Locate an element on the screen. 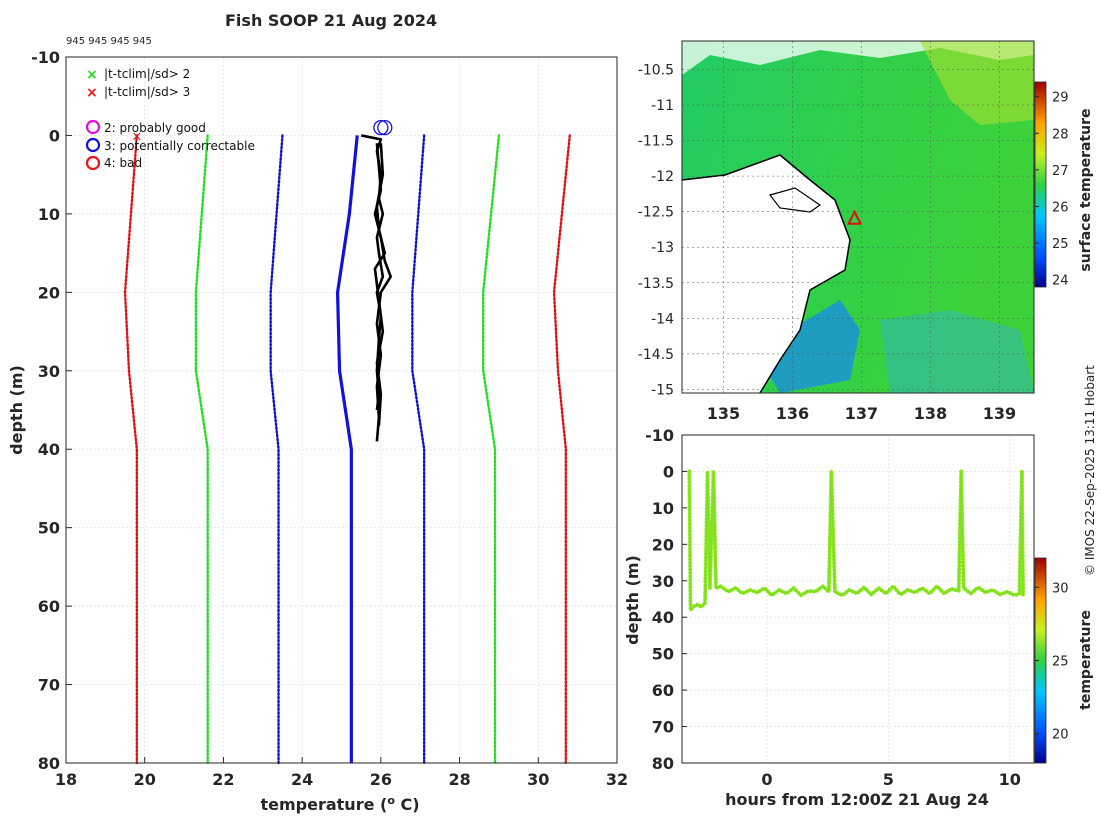 The image size is (1100, 820). timeseries-colorbar-label: temperature is located at coordinates (1086, 660).